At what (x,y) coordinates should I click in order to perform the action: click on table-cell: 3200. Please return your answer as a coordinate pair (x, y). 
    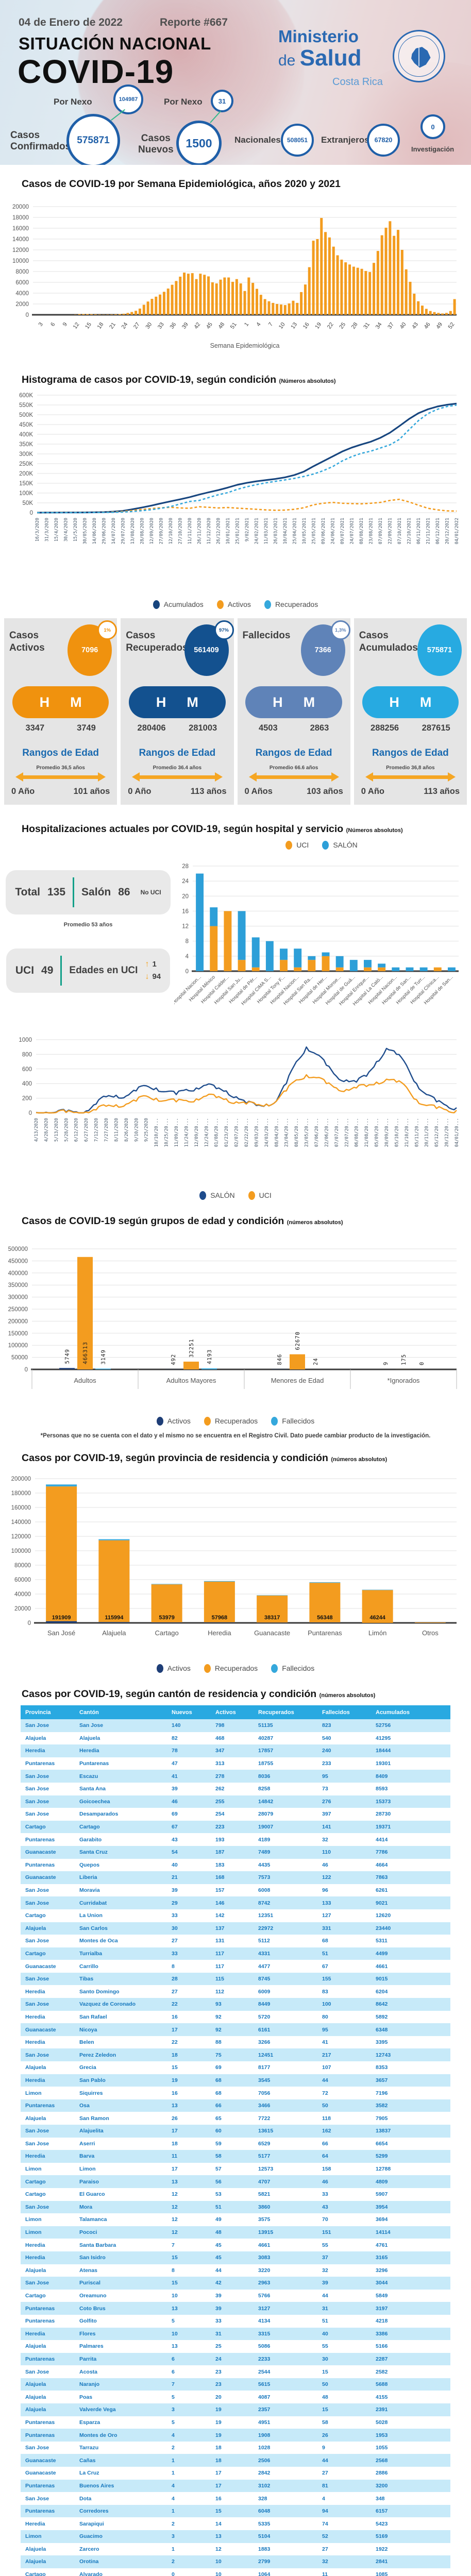
    Looking at the image, I should click on (382, 2485).